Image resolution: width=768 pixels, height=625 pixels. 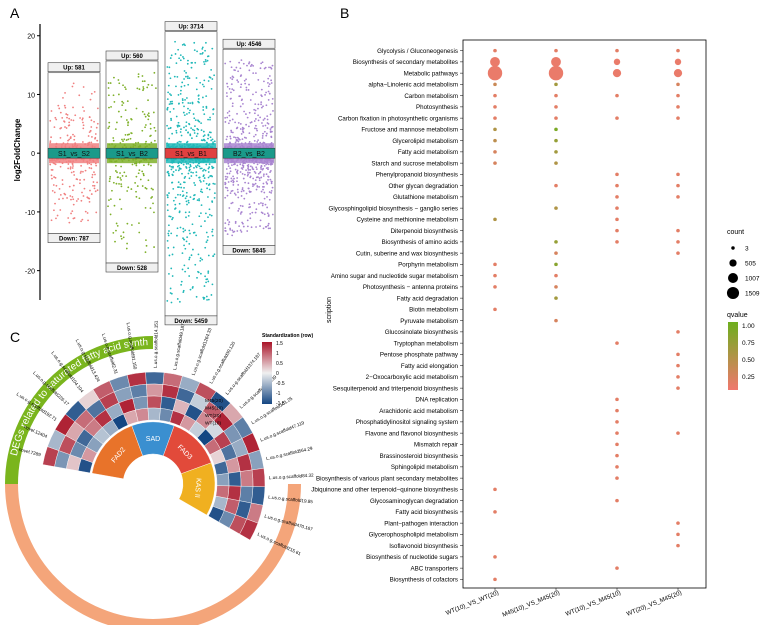 I want to click on pathway-label: 2−Oxocarboxylic acid metabolism, so click(x=412, y=377).